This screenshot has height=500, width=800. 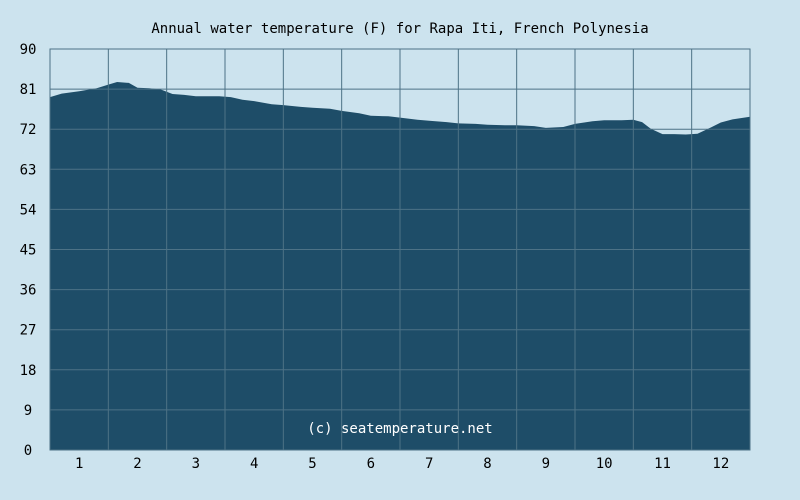 What do you see at coordinates (28, 371) in the screenshot?
I see `y-tick-label: 18` at bounding box center [28, 371].